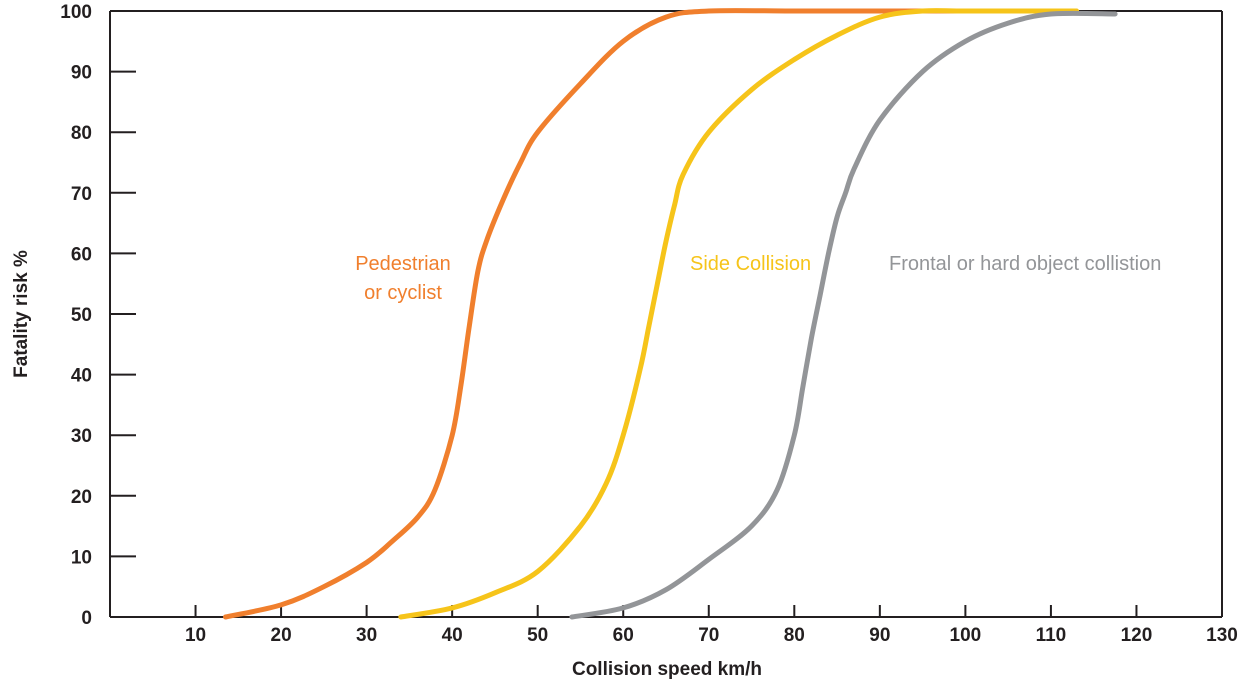 This screenshot has width=1251, height=686. I want to click on y-tick-label: 10, so click(81, 557).